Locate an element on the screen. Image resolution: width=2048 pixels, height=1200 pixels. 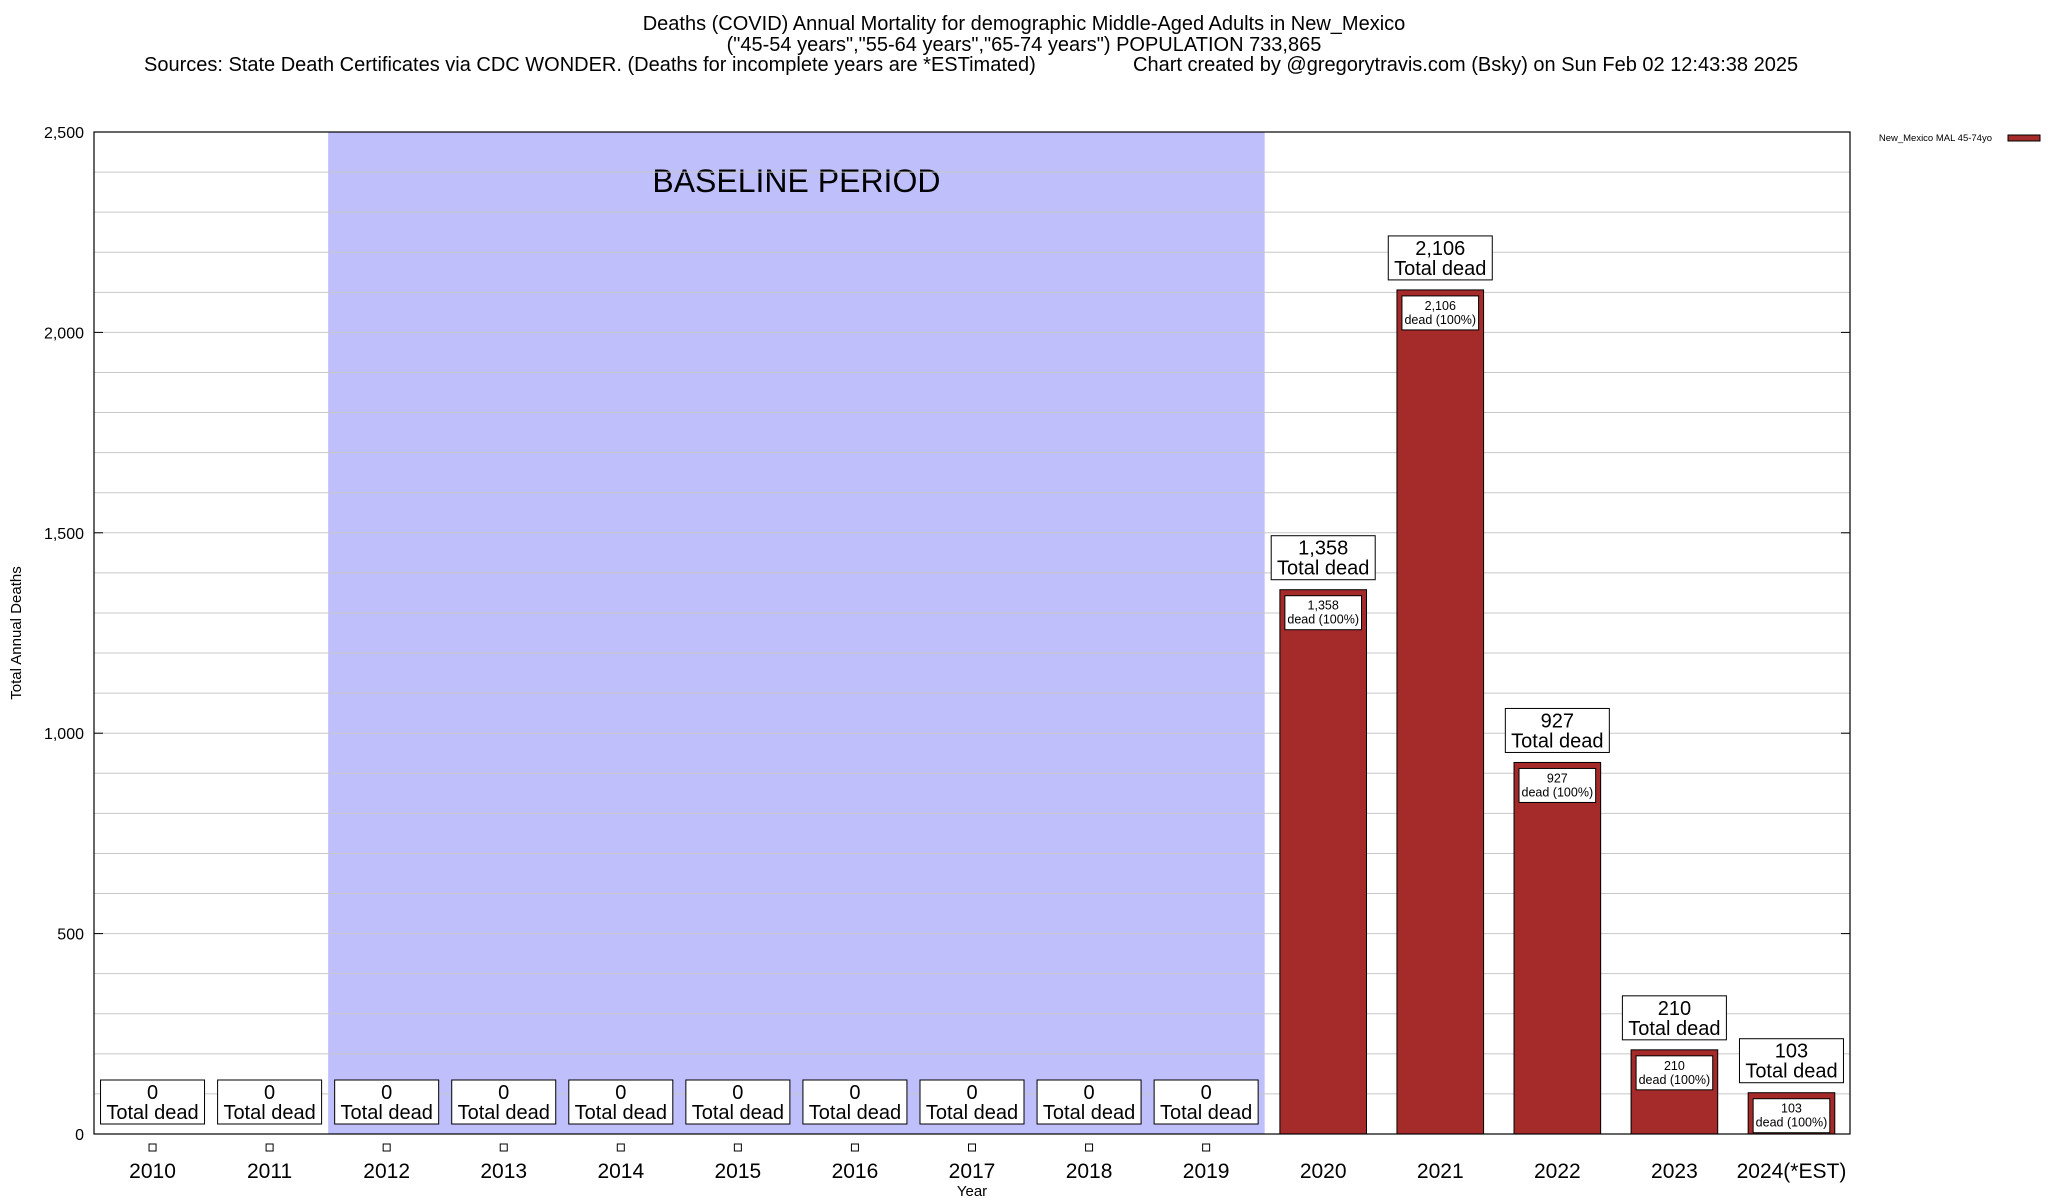
x-tick-label: 2020 is located at coordinates (1323, 1171).